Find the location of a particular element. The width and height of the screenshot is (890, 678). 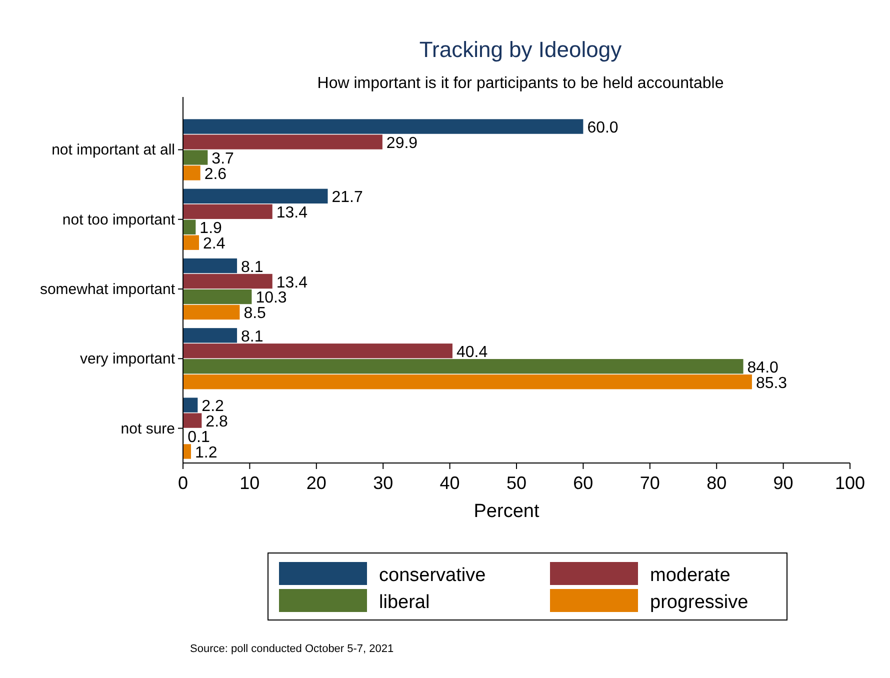

data-label: 3.7 is located at coordinates (223, 159).